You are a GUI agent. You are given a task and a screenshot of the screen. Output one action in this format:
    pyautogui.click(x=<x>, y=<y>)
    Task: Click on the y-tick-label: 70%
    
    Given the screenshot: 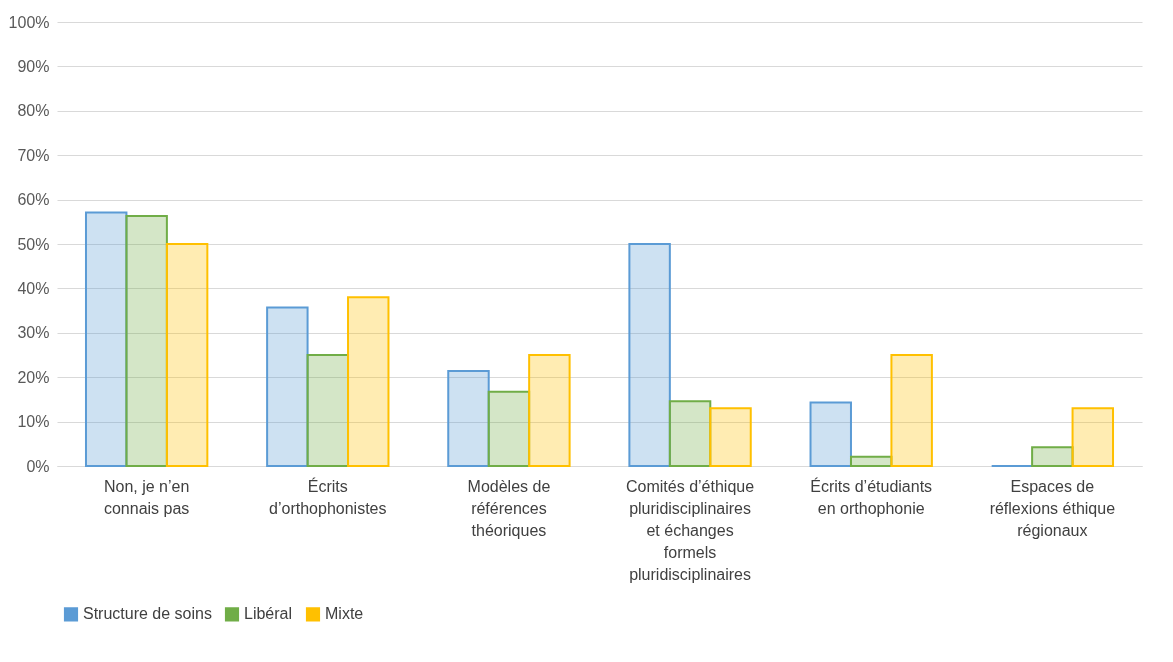 What is the action you would take?
    pyautogui.click(x=33, y=155)
    